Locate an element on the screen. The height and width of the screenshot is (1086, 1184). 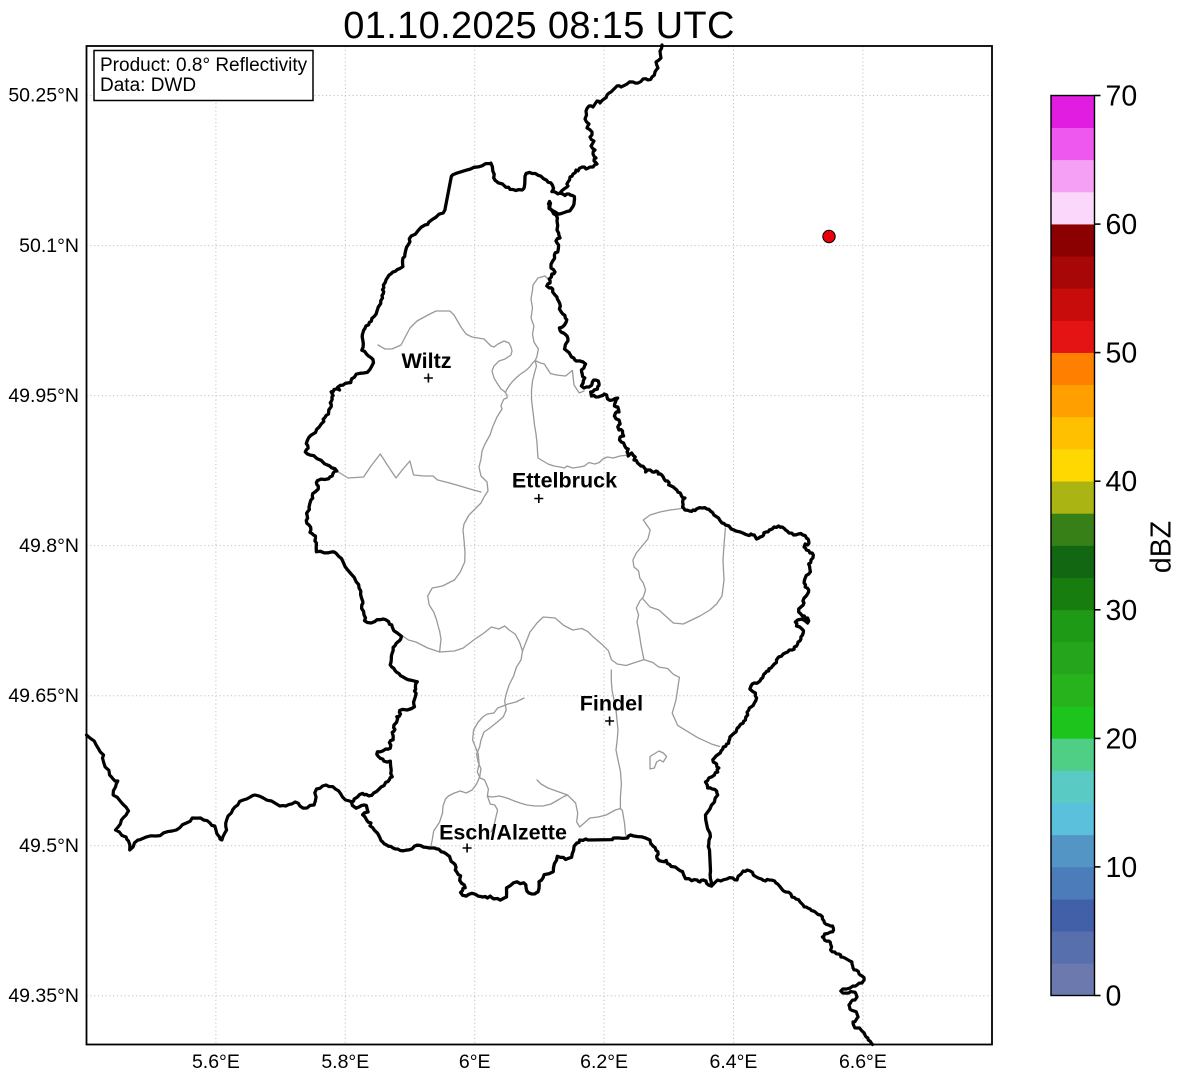
svg-text: 30 is located at coordinates (1122, 611).